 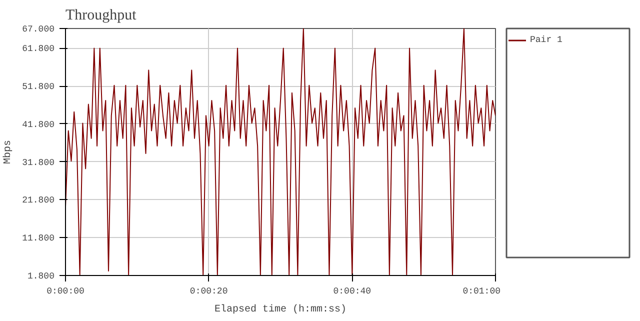 What do you see at coordinates (38, 29) in the screenshot?
I see `y-tick-label: 67.000` at bounding box center [38, 29].